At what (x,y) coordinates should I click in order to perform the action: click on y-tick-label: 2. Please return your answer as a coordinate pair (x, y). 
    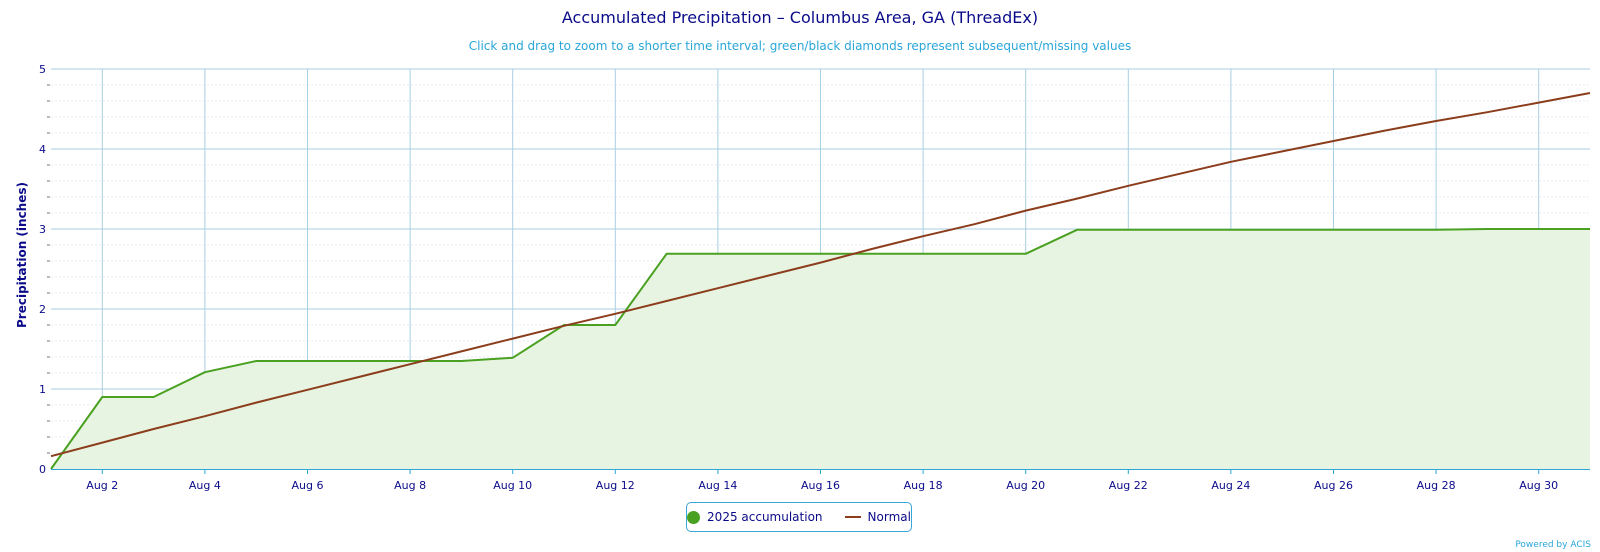
    Looking at the image, I should click on (42, 309).